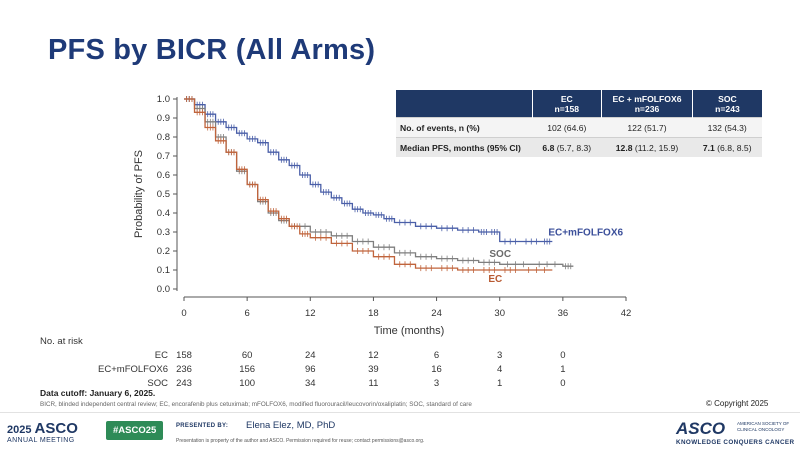 The width and height of the screenshot is (800, 451). Describe the element at coordinates (163, 194) in the screenshot. I see `y-tick-label: 0.5` at that location.